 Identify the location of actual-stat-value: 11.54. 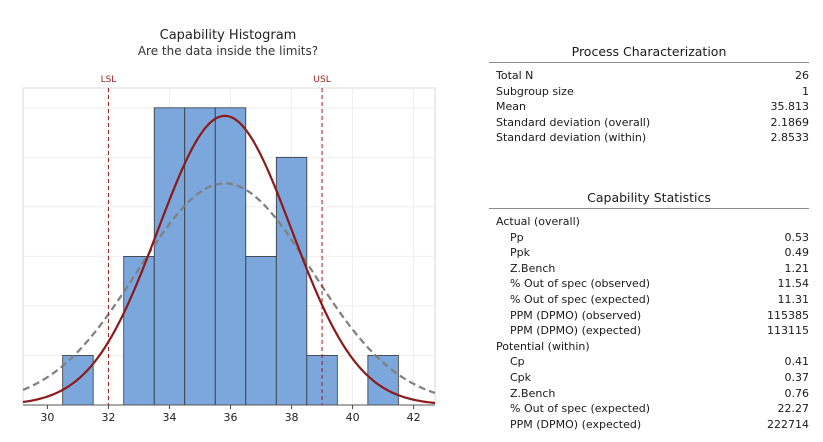
(793, 284).